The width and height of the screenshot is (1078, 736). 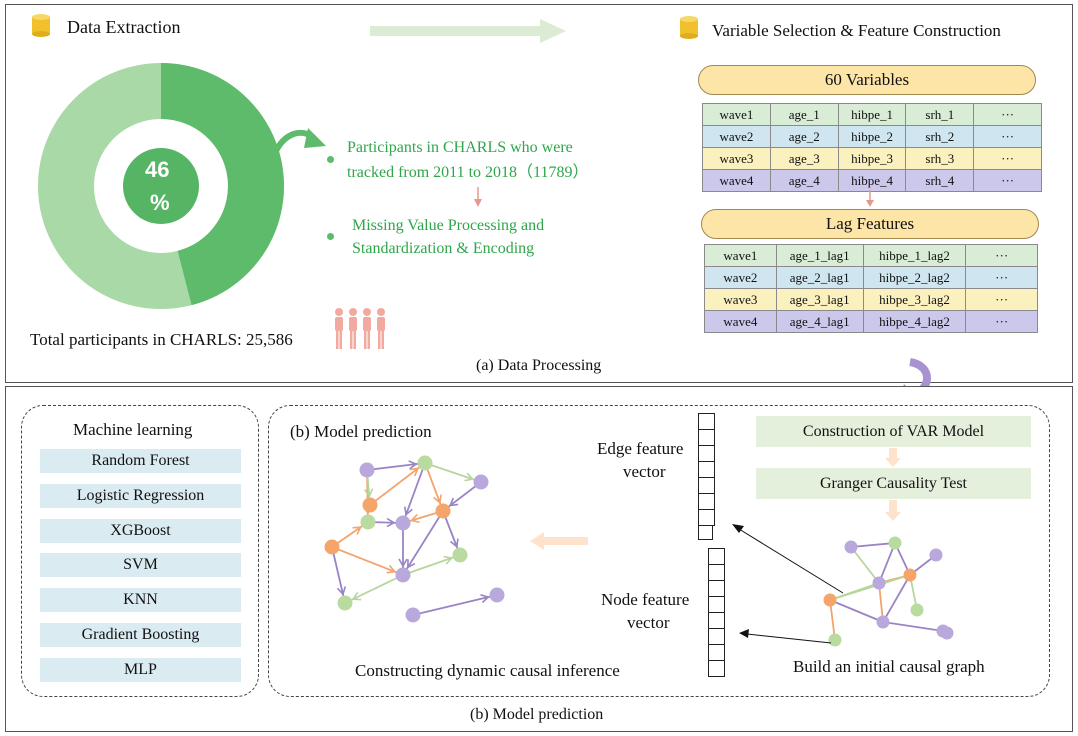 What do you see at coordinates (330, 159) in the screenshot?
I see `bullet-dot` at bounding box center [330, 159].